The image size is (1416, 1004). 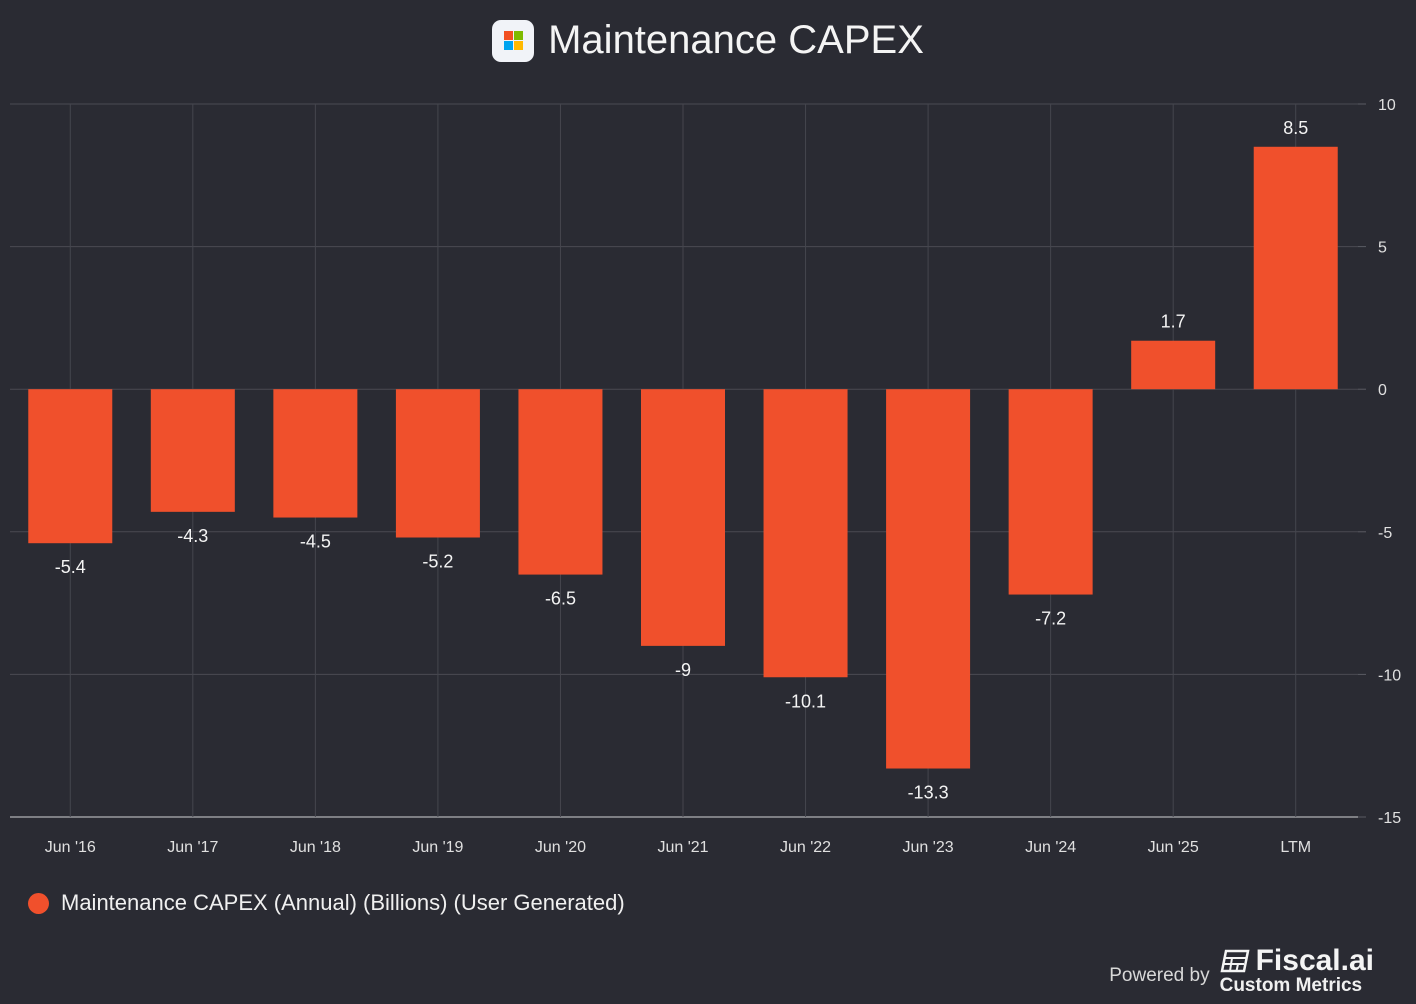 I want to click on y-tick-label: -5, so click(x=1385, y=533).